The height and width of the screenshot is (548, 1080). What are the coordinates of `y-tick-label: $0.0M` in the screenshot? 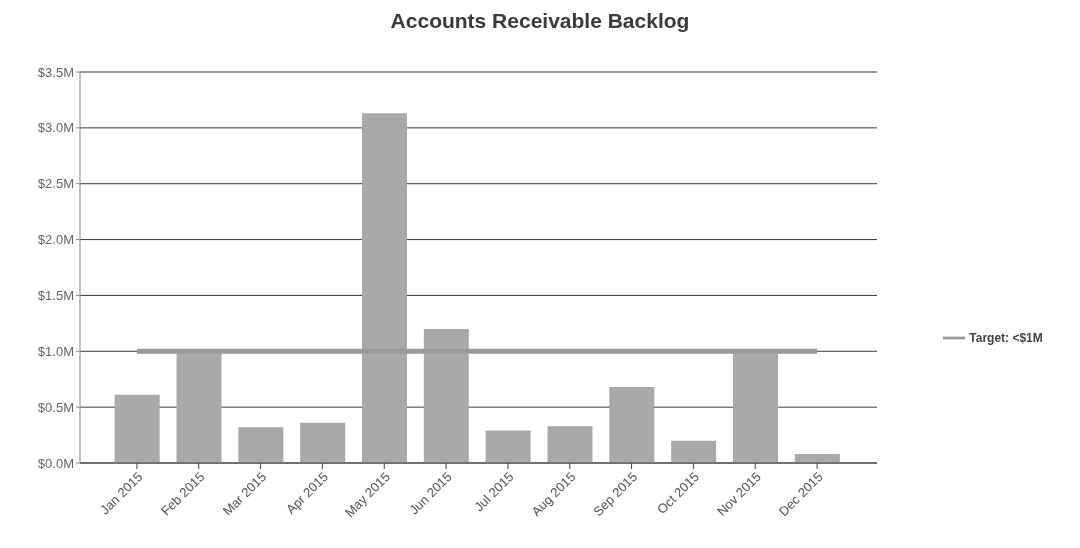 It's located at (55, 463).